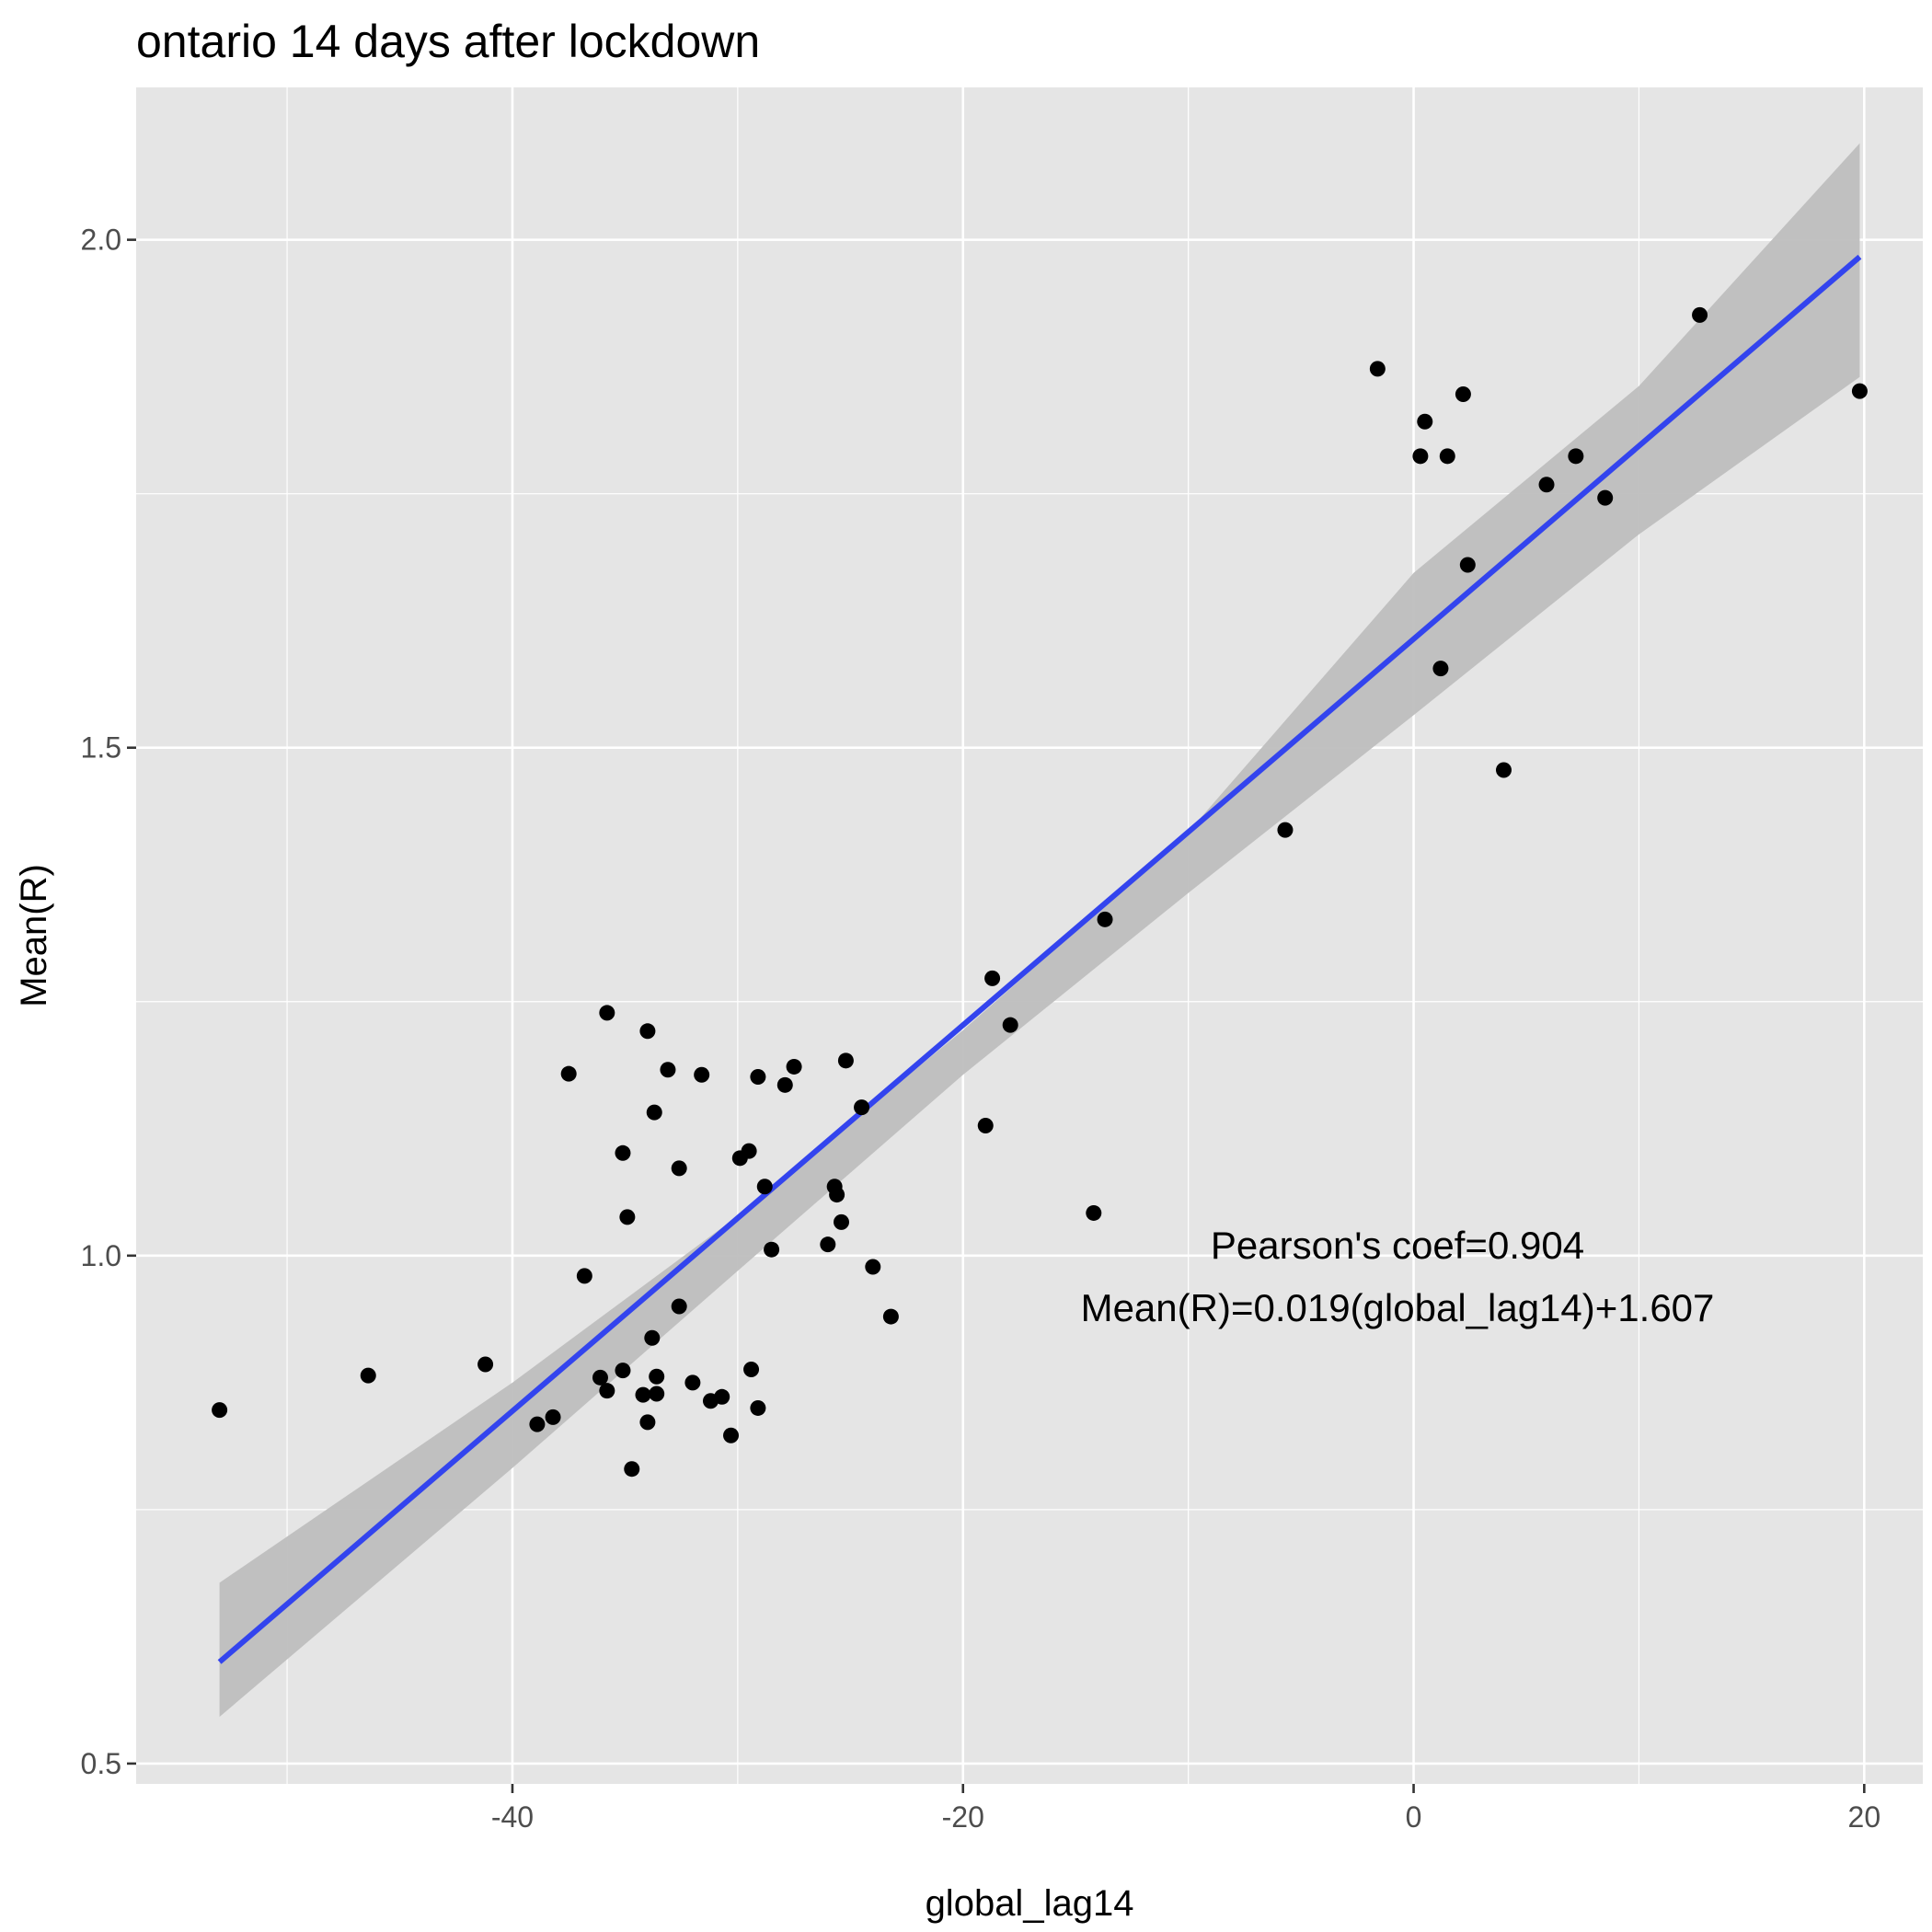 The height and width of the screenshot is (1932, 1932). What do you see at coordinates (1864, 1817) in the screenshot?
I see `x-tick-label: 20` at bounding box center [1864, 1817].